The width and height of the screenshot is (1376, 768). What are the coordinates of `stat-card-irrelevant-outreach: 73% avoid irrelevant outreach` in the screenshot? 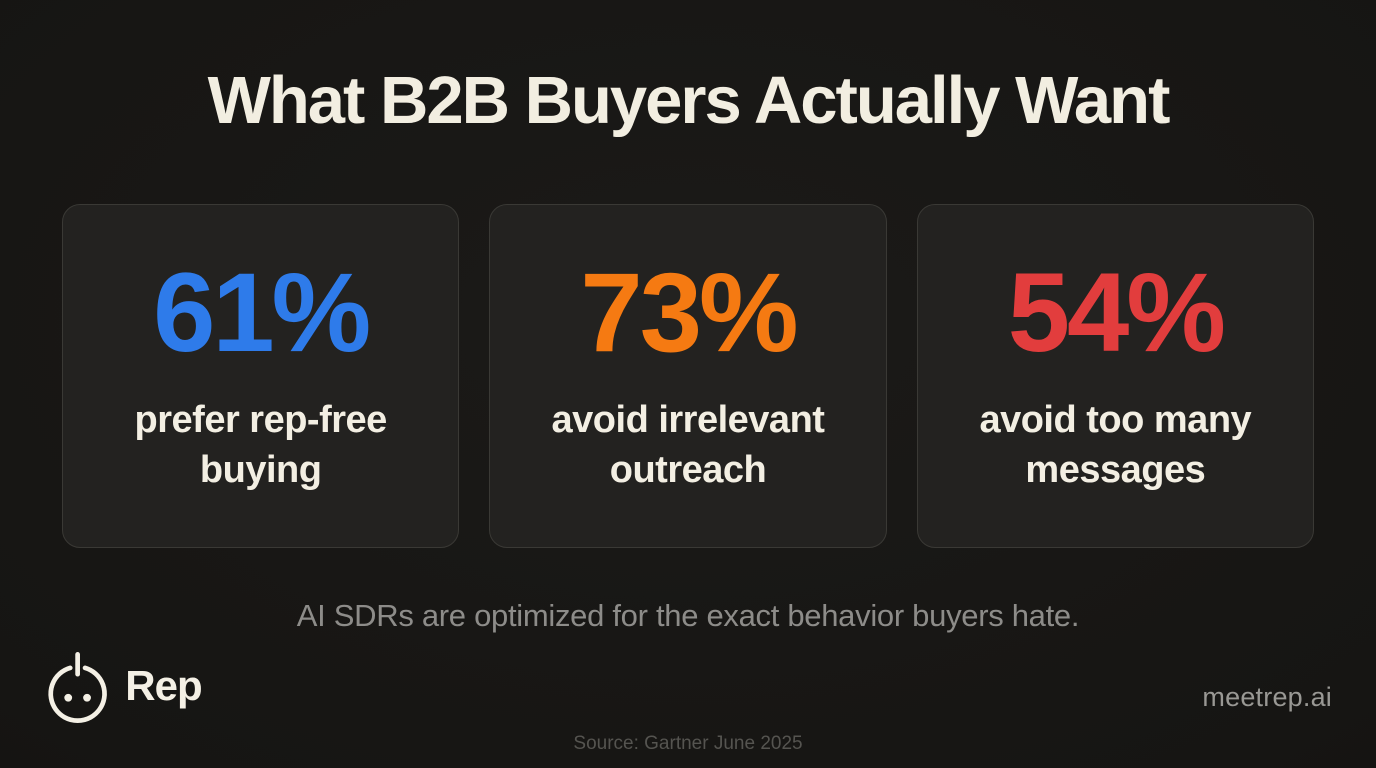 It's located at (688, 376).